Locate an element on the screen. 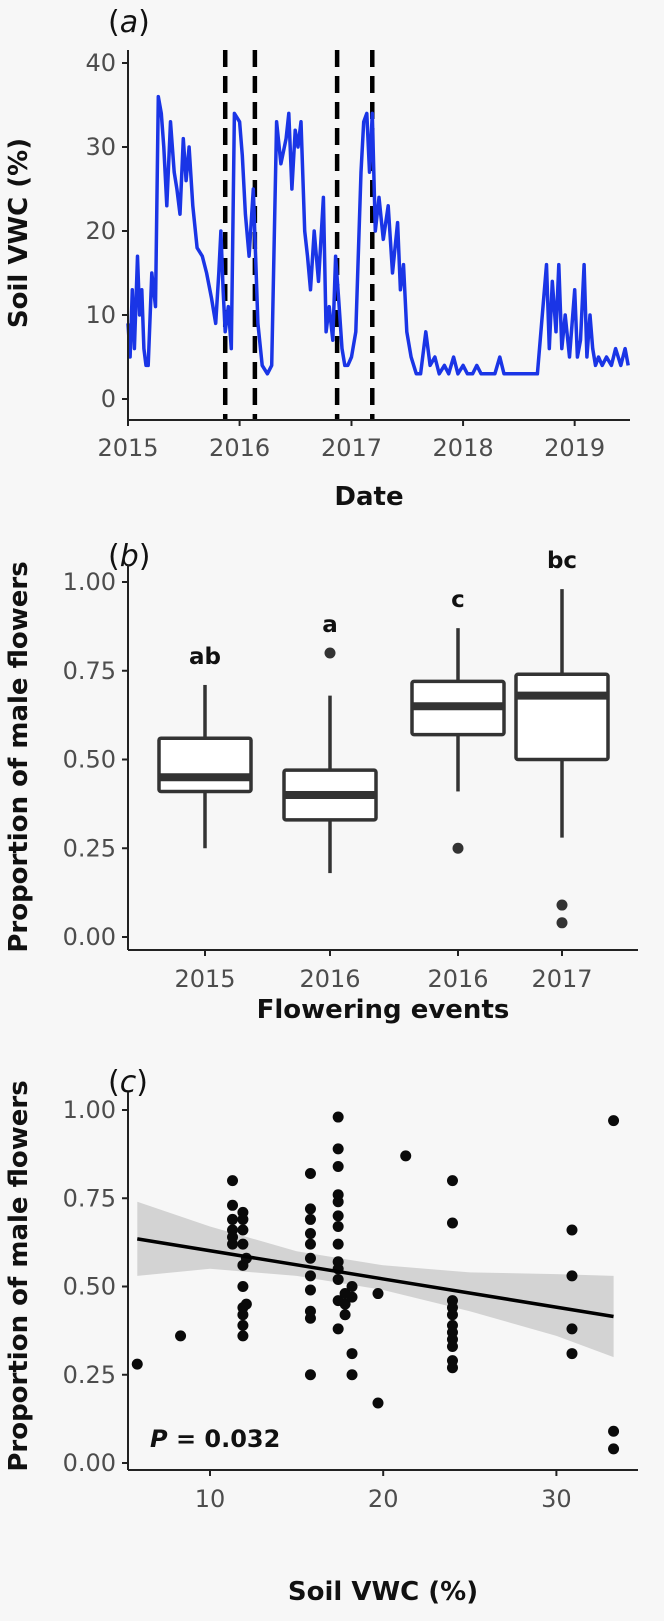  panel-a-x-tick-label-4: 2019 is located at coordinates (574, 448).